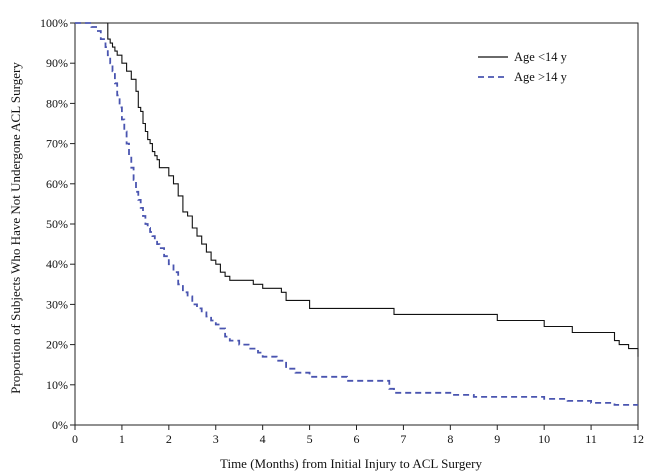  What do you see at coordinates (57, 144) in the screenshot?
I see `y-tick-label: 70%` at bounding box center [57, 144].